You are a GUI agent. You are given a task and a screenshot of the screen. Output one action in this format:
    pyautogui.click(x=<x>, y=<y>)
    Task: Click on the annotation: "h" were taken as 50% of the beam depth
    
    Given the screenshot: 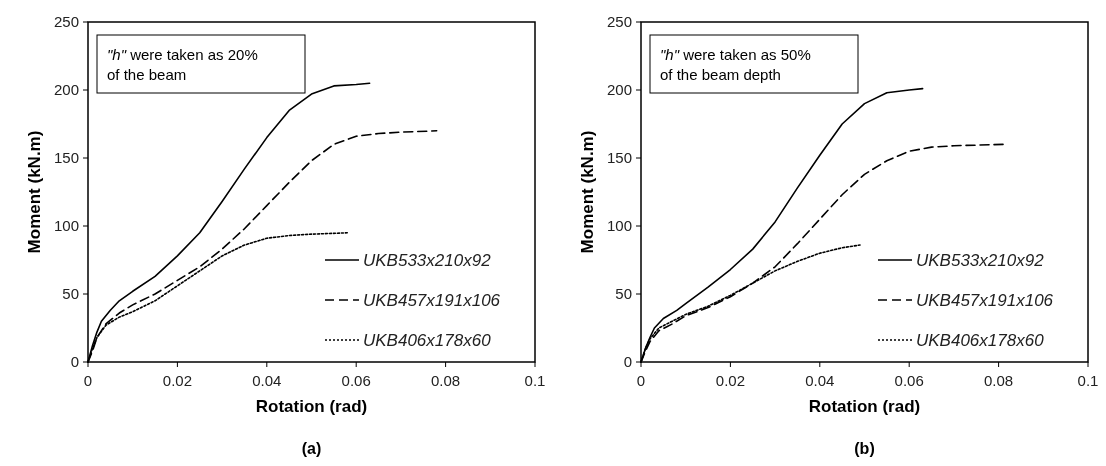 What is the action you would take?
    pyautogui.click(x=735, y=64)
    